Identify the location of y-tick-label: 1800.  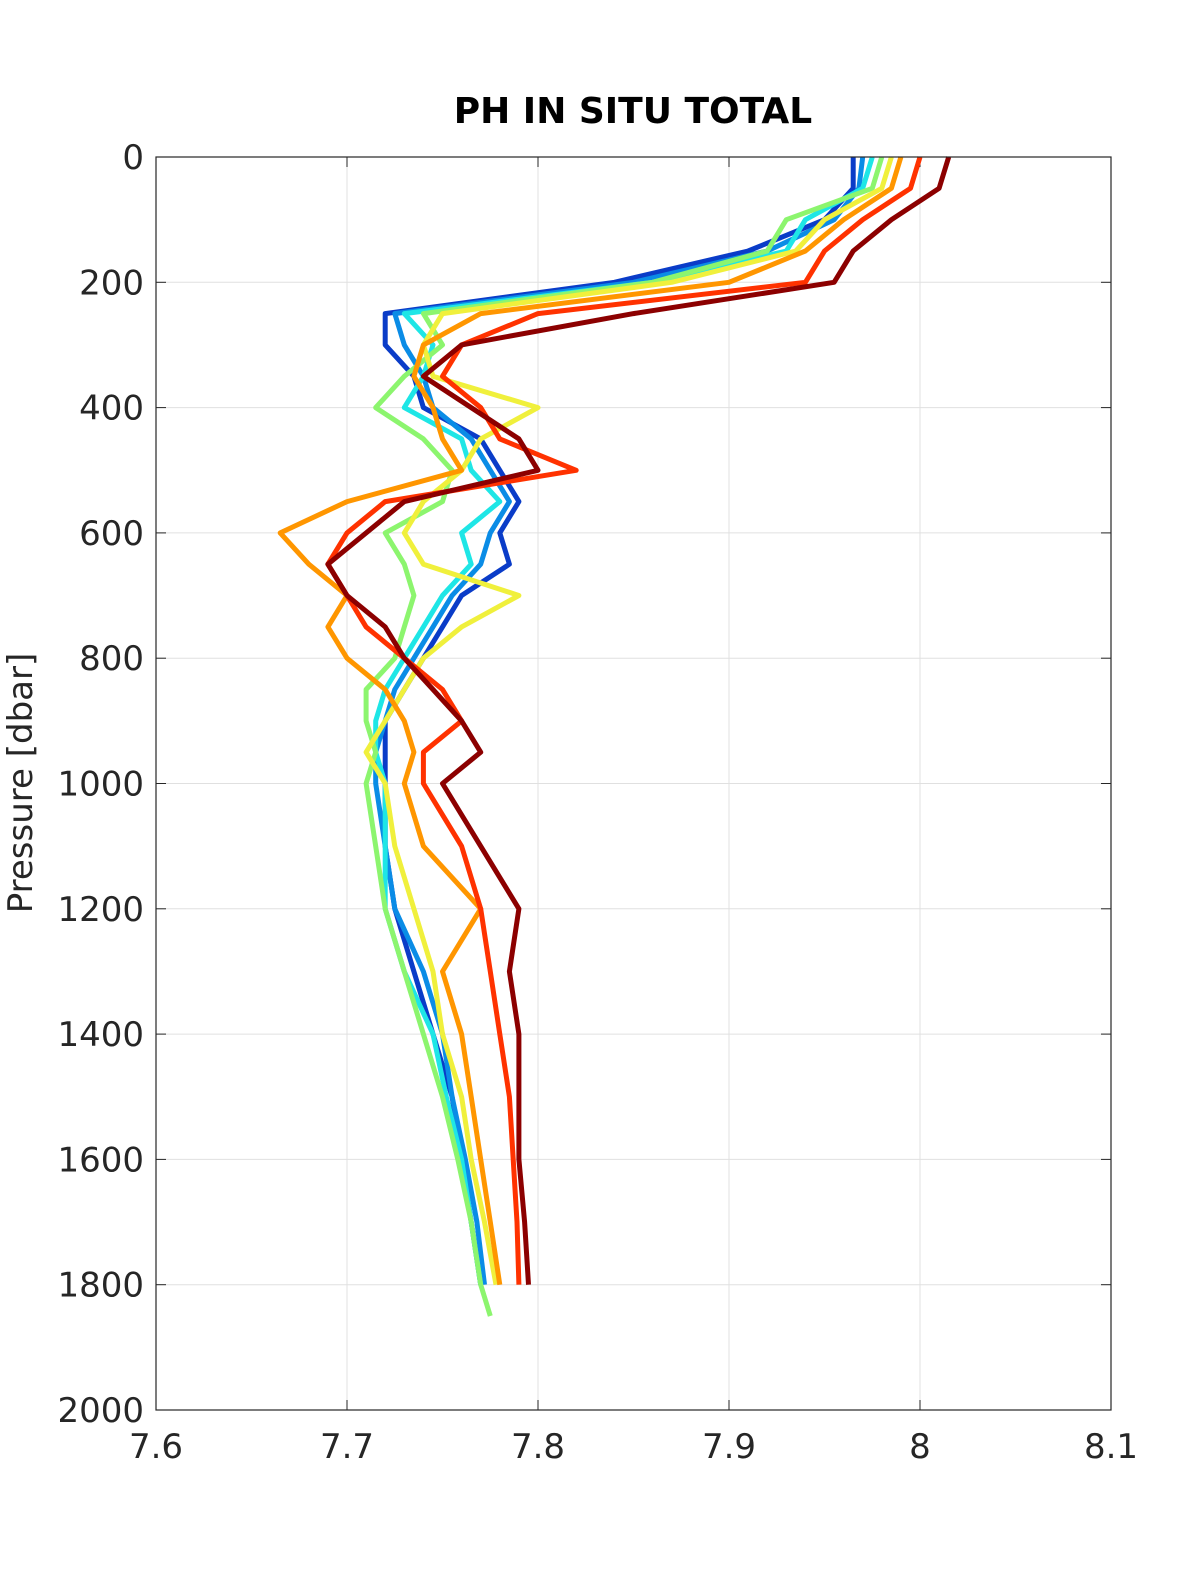
(100, 1286).